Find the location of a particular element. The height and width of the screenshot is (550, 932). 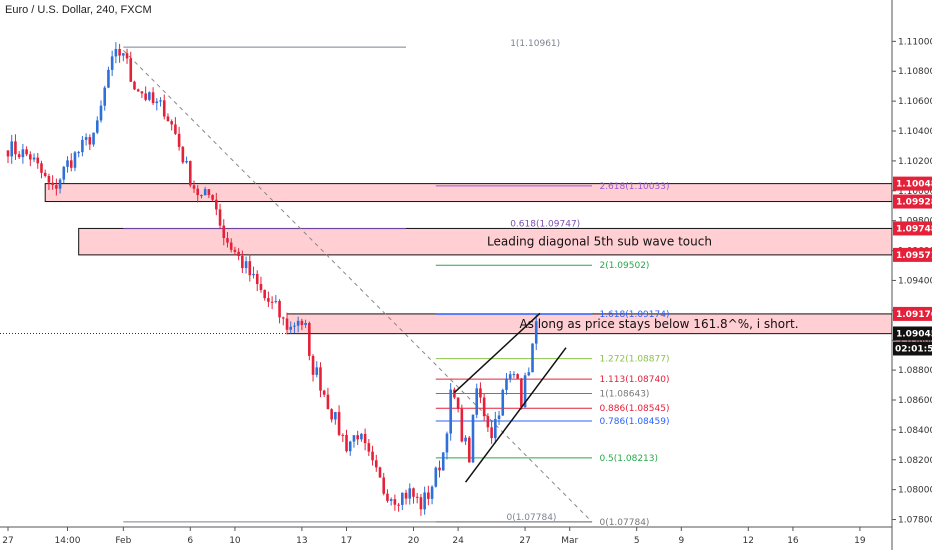

x-tick-label: 19 is located at coordinates (860, 541).